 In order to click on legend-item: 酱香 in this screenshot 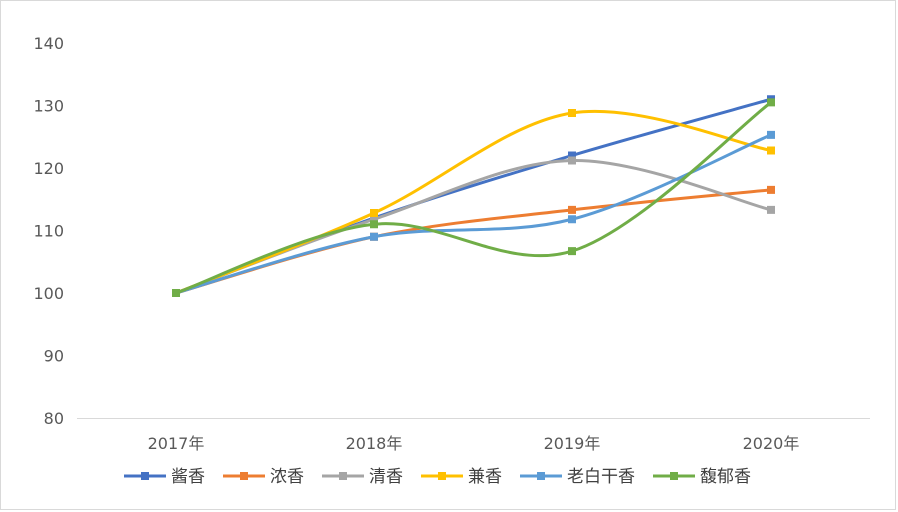, I will do `click(164, 477)`.